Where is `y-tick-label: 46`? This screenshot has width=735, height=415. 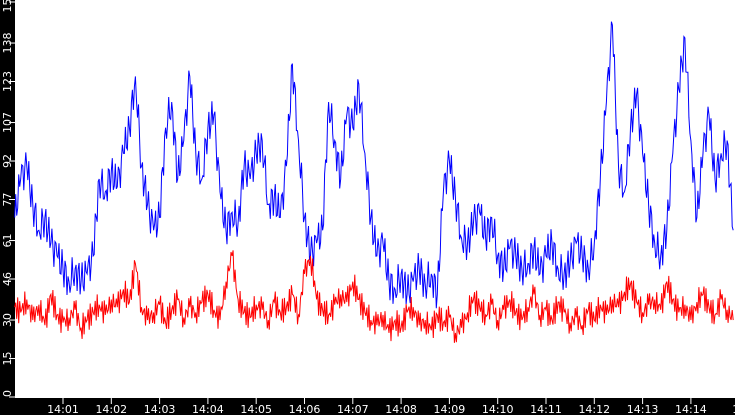
y-tick-label: 46 is located at coordinates (7, 279).